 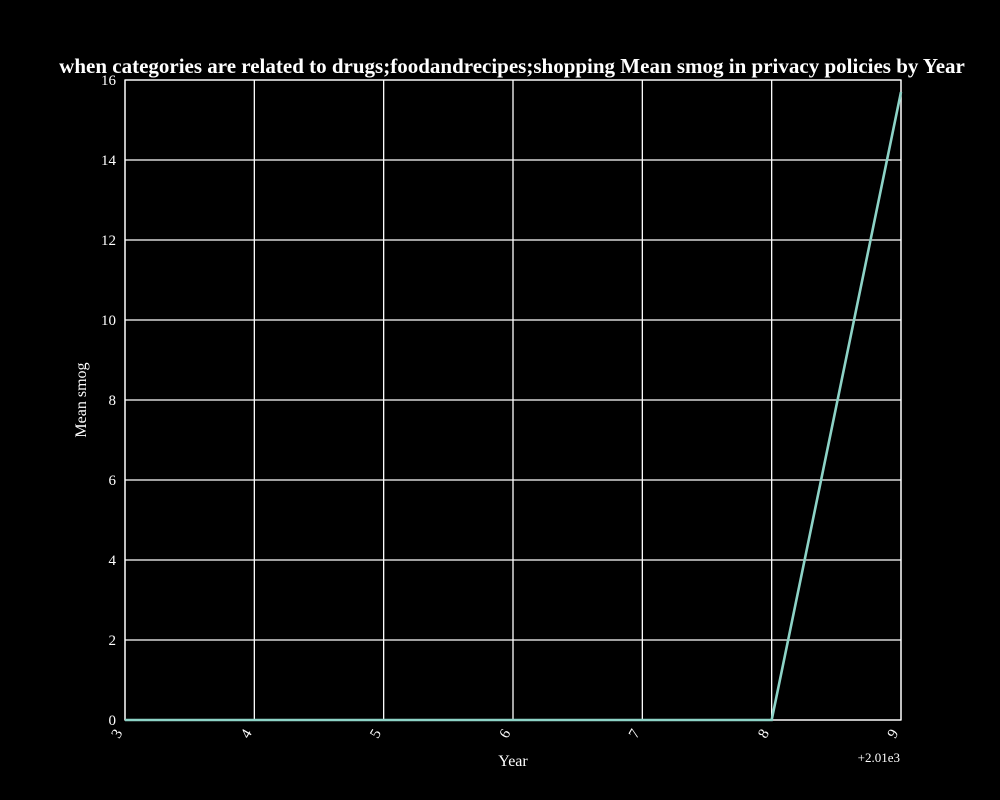 I want to click on y-axis-label: Mean smog, so click(x=81, y=399).